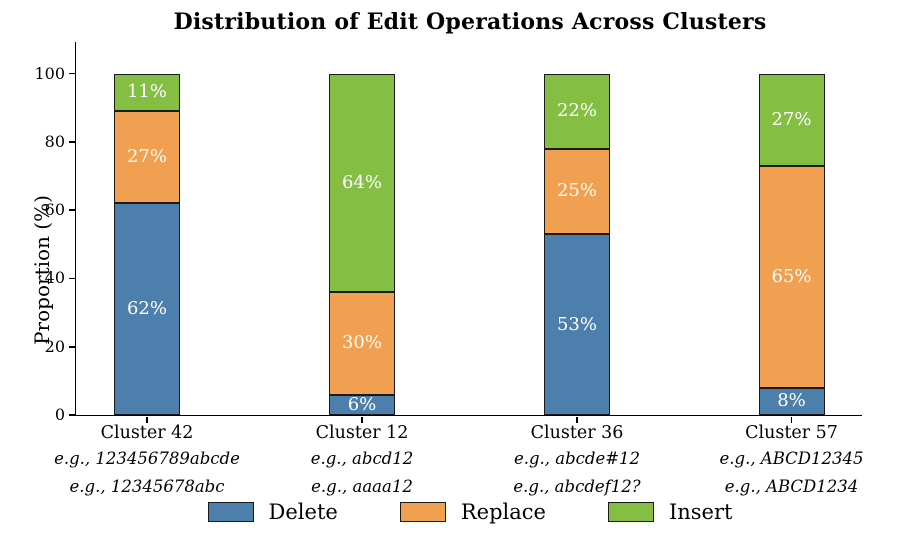  I want to click on legend-swatch-insert, so click(630, 512).